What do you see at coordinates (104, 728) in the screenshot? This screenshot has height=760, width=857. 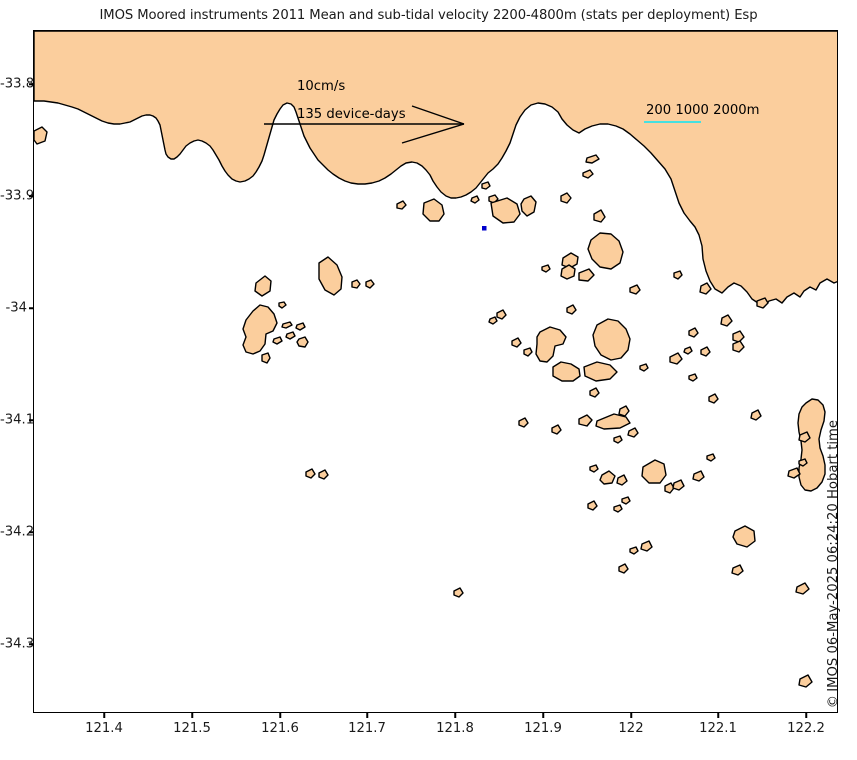 I see `x-tick-label: 121.4` at bounding box center [104, 728].